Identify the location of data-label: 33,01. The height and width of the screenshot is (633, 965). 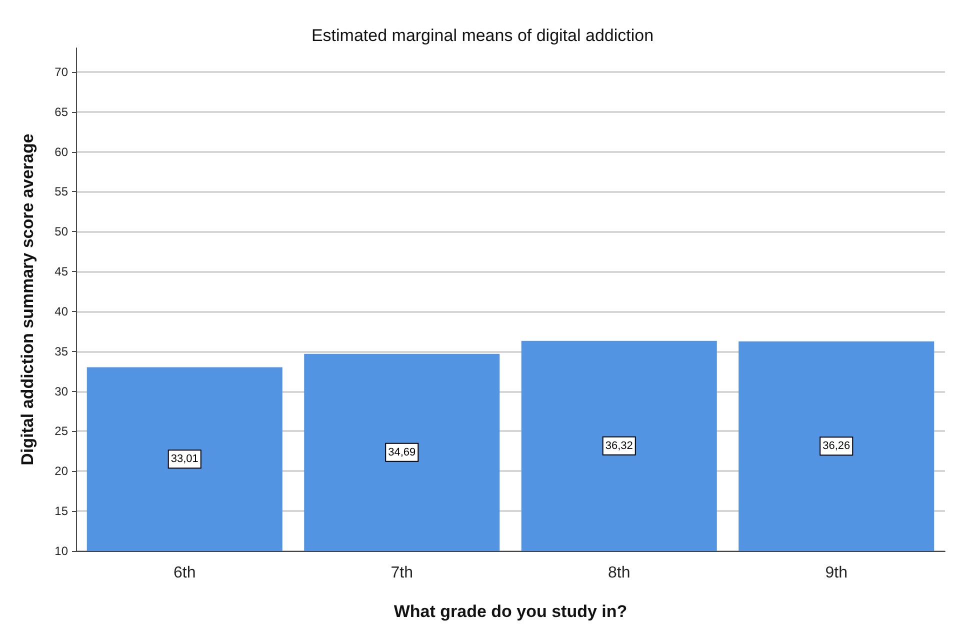
(184, 459).